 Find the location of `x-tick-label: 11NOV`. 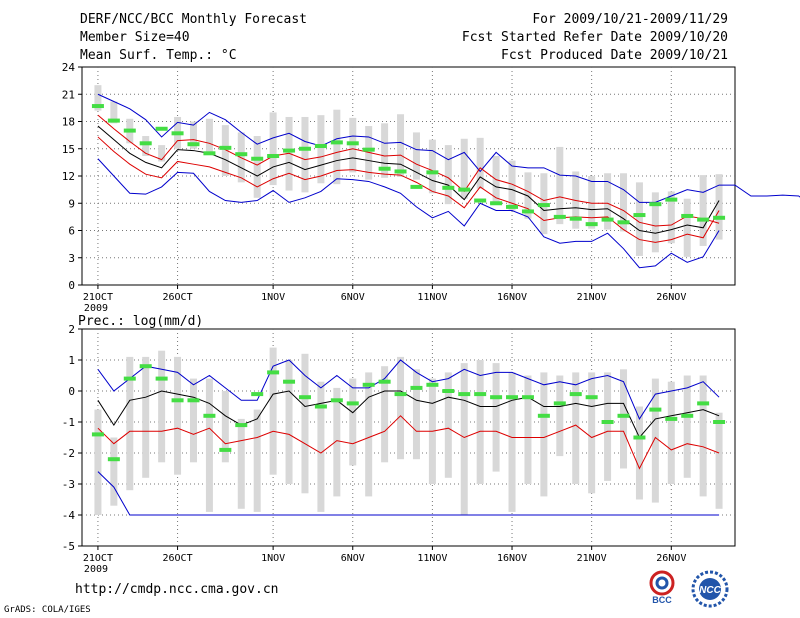

x-tick-label: 11NOV is located at coordinates (432, 558).